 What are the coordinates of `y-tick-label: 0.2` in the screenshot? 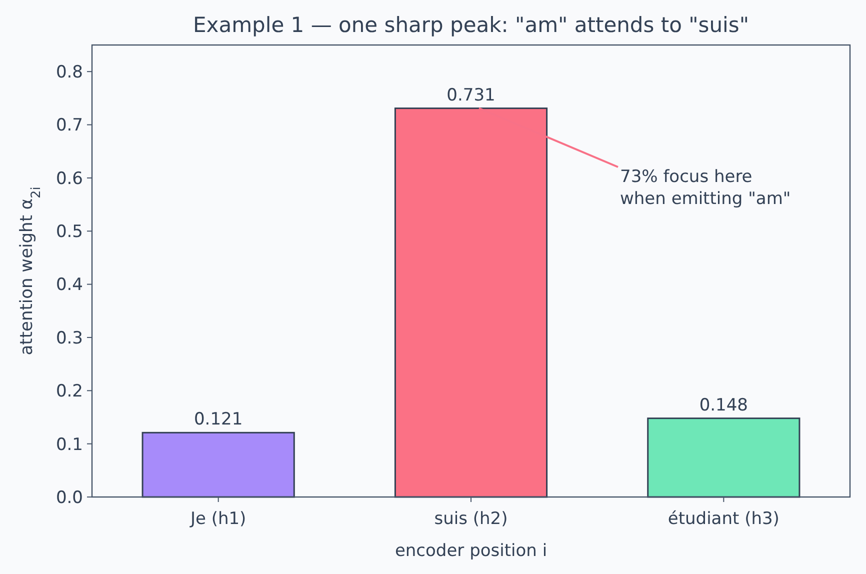 It's located at (69, 392).